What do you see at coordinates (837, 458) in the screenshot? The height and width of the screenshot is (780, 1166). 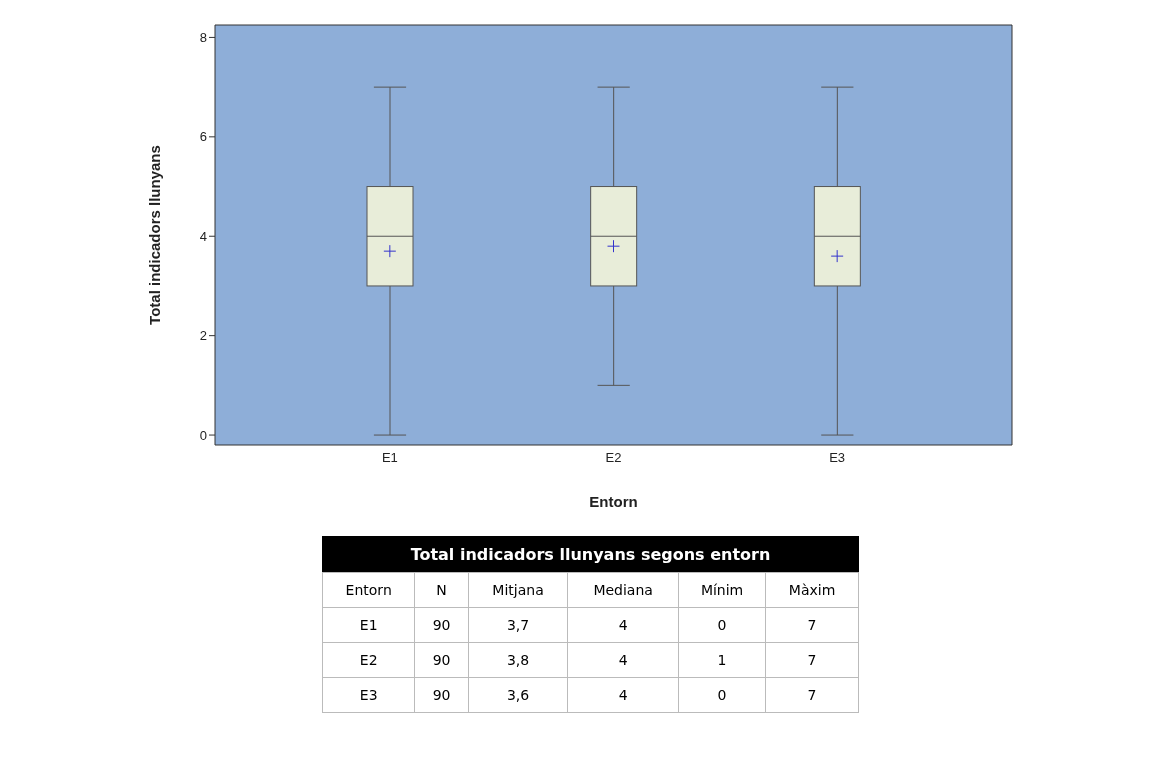 I see `x-tick-label: E3` at bounding box center [837, 458].